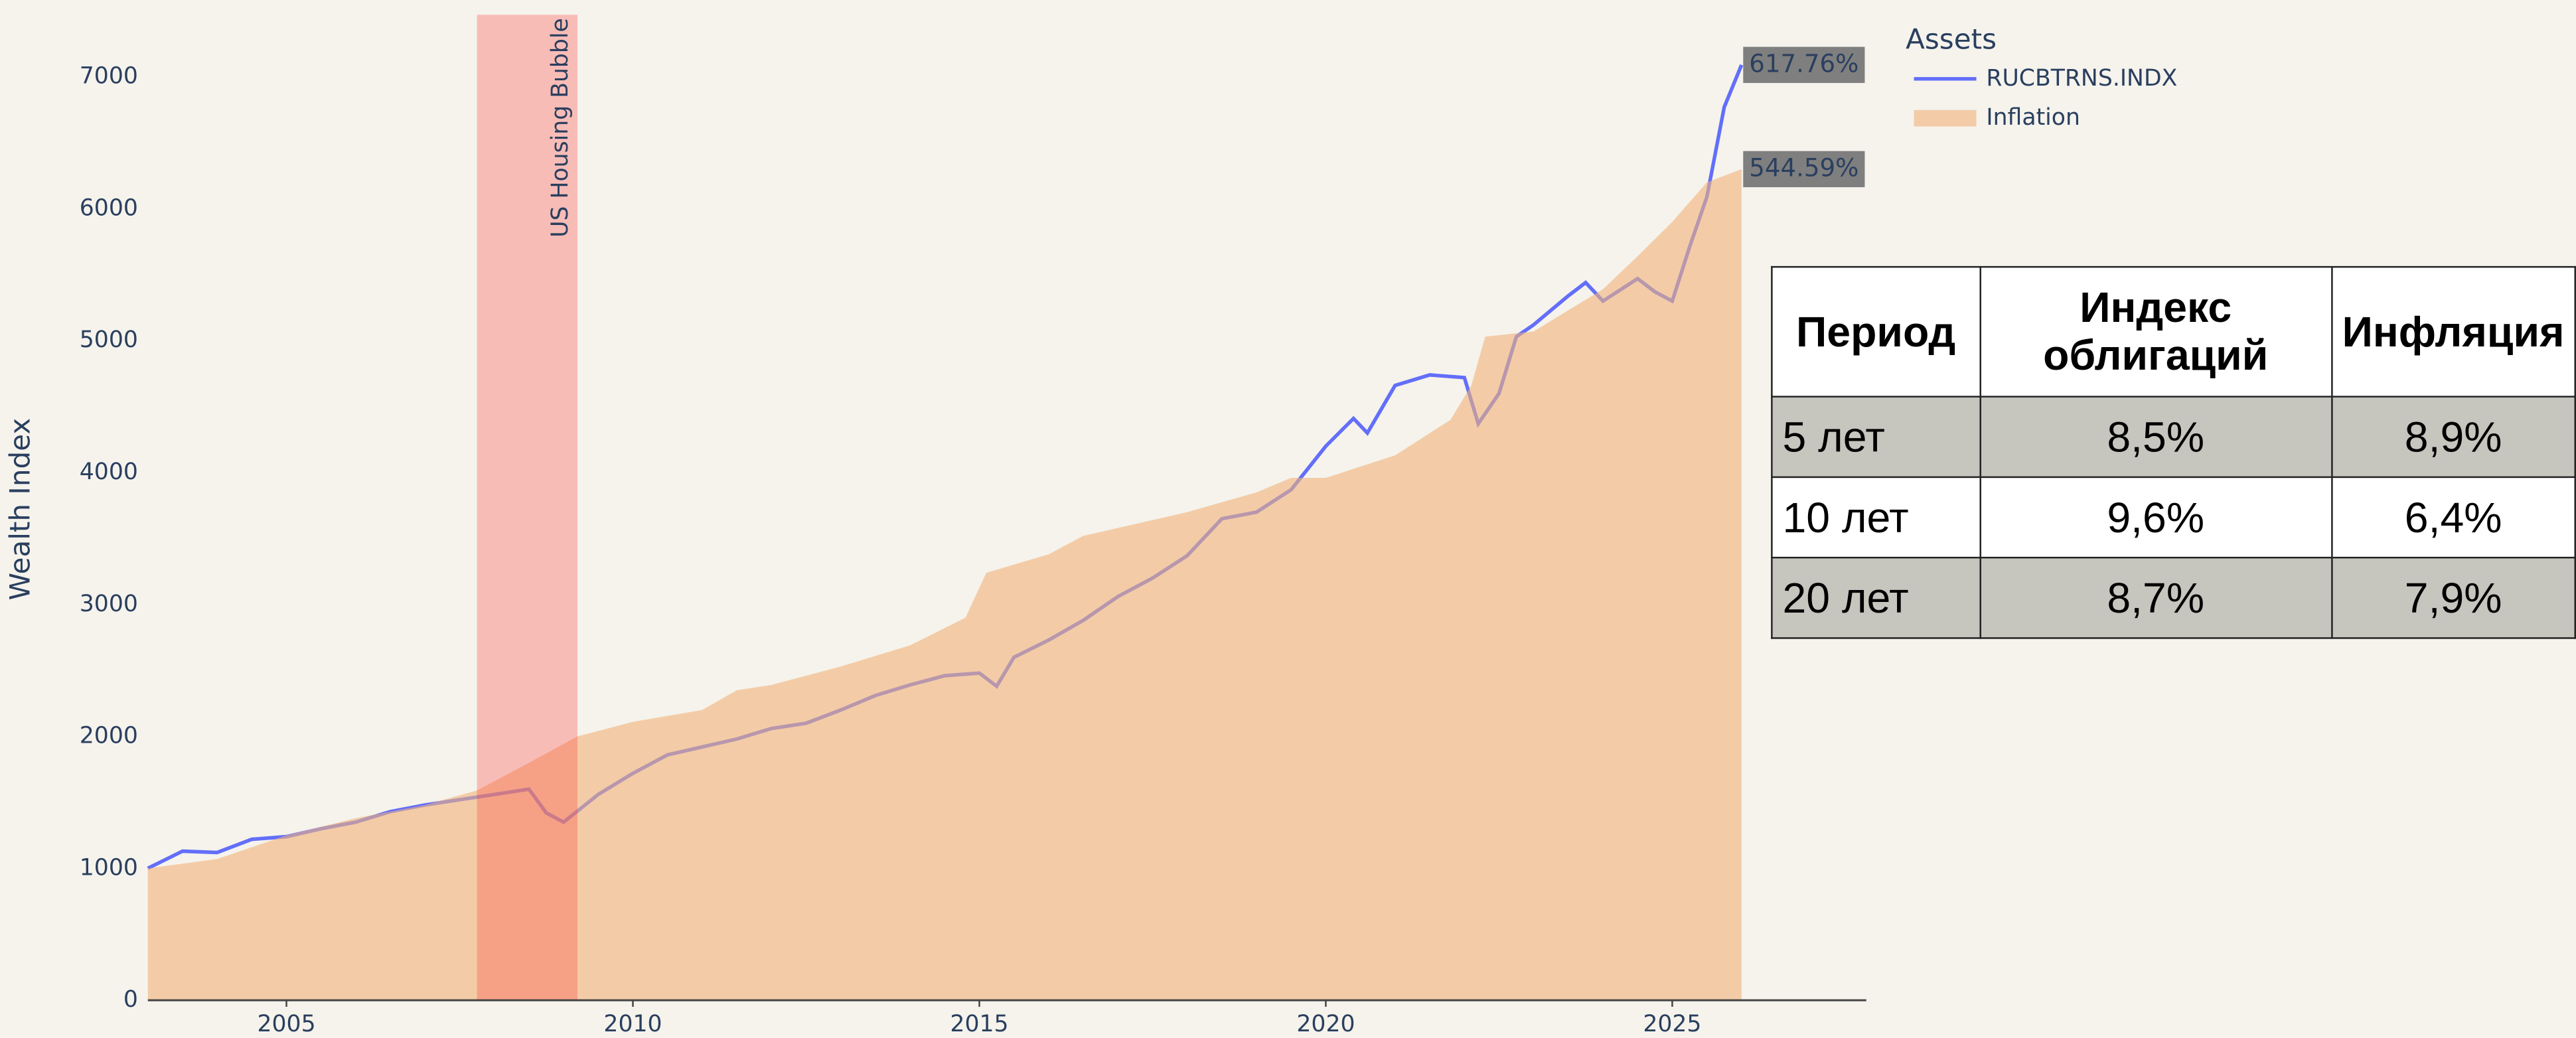  Describe the element at coordinates (1672, 1024) in the screenshot. I see `x-tick-label: 2025` at that location.